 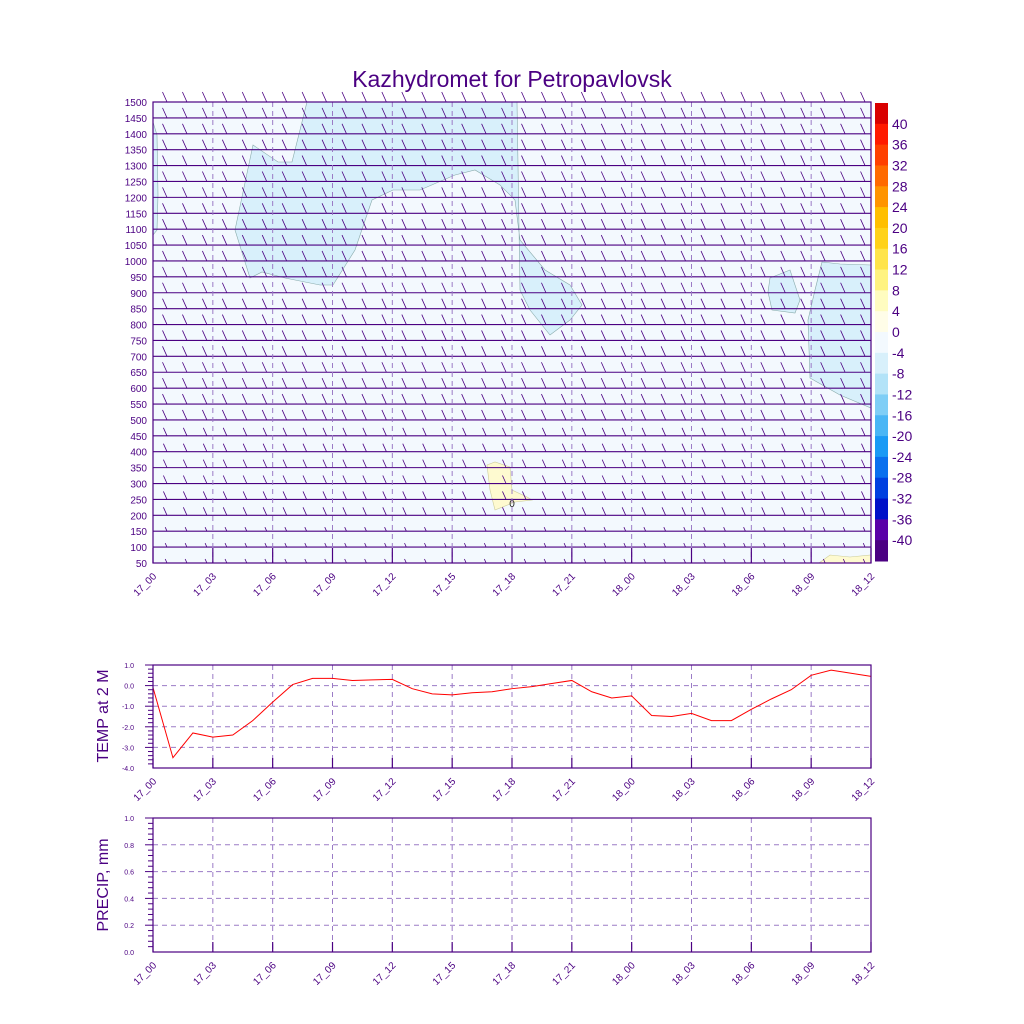 What do you see at coordinates (325, 974) in the screenshot?
I see `x-tick-label: 17_09` at bounding box center [325, 974].